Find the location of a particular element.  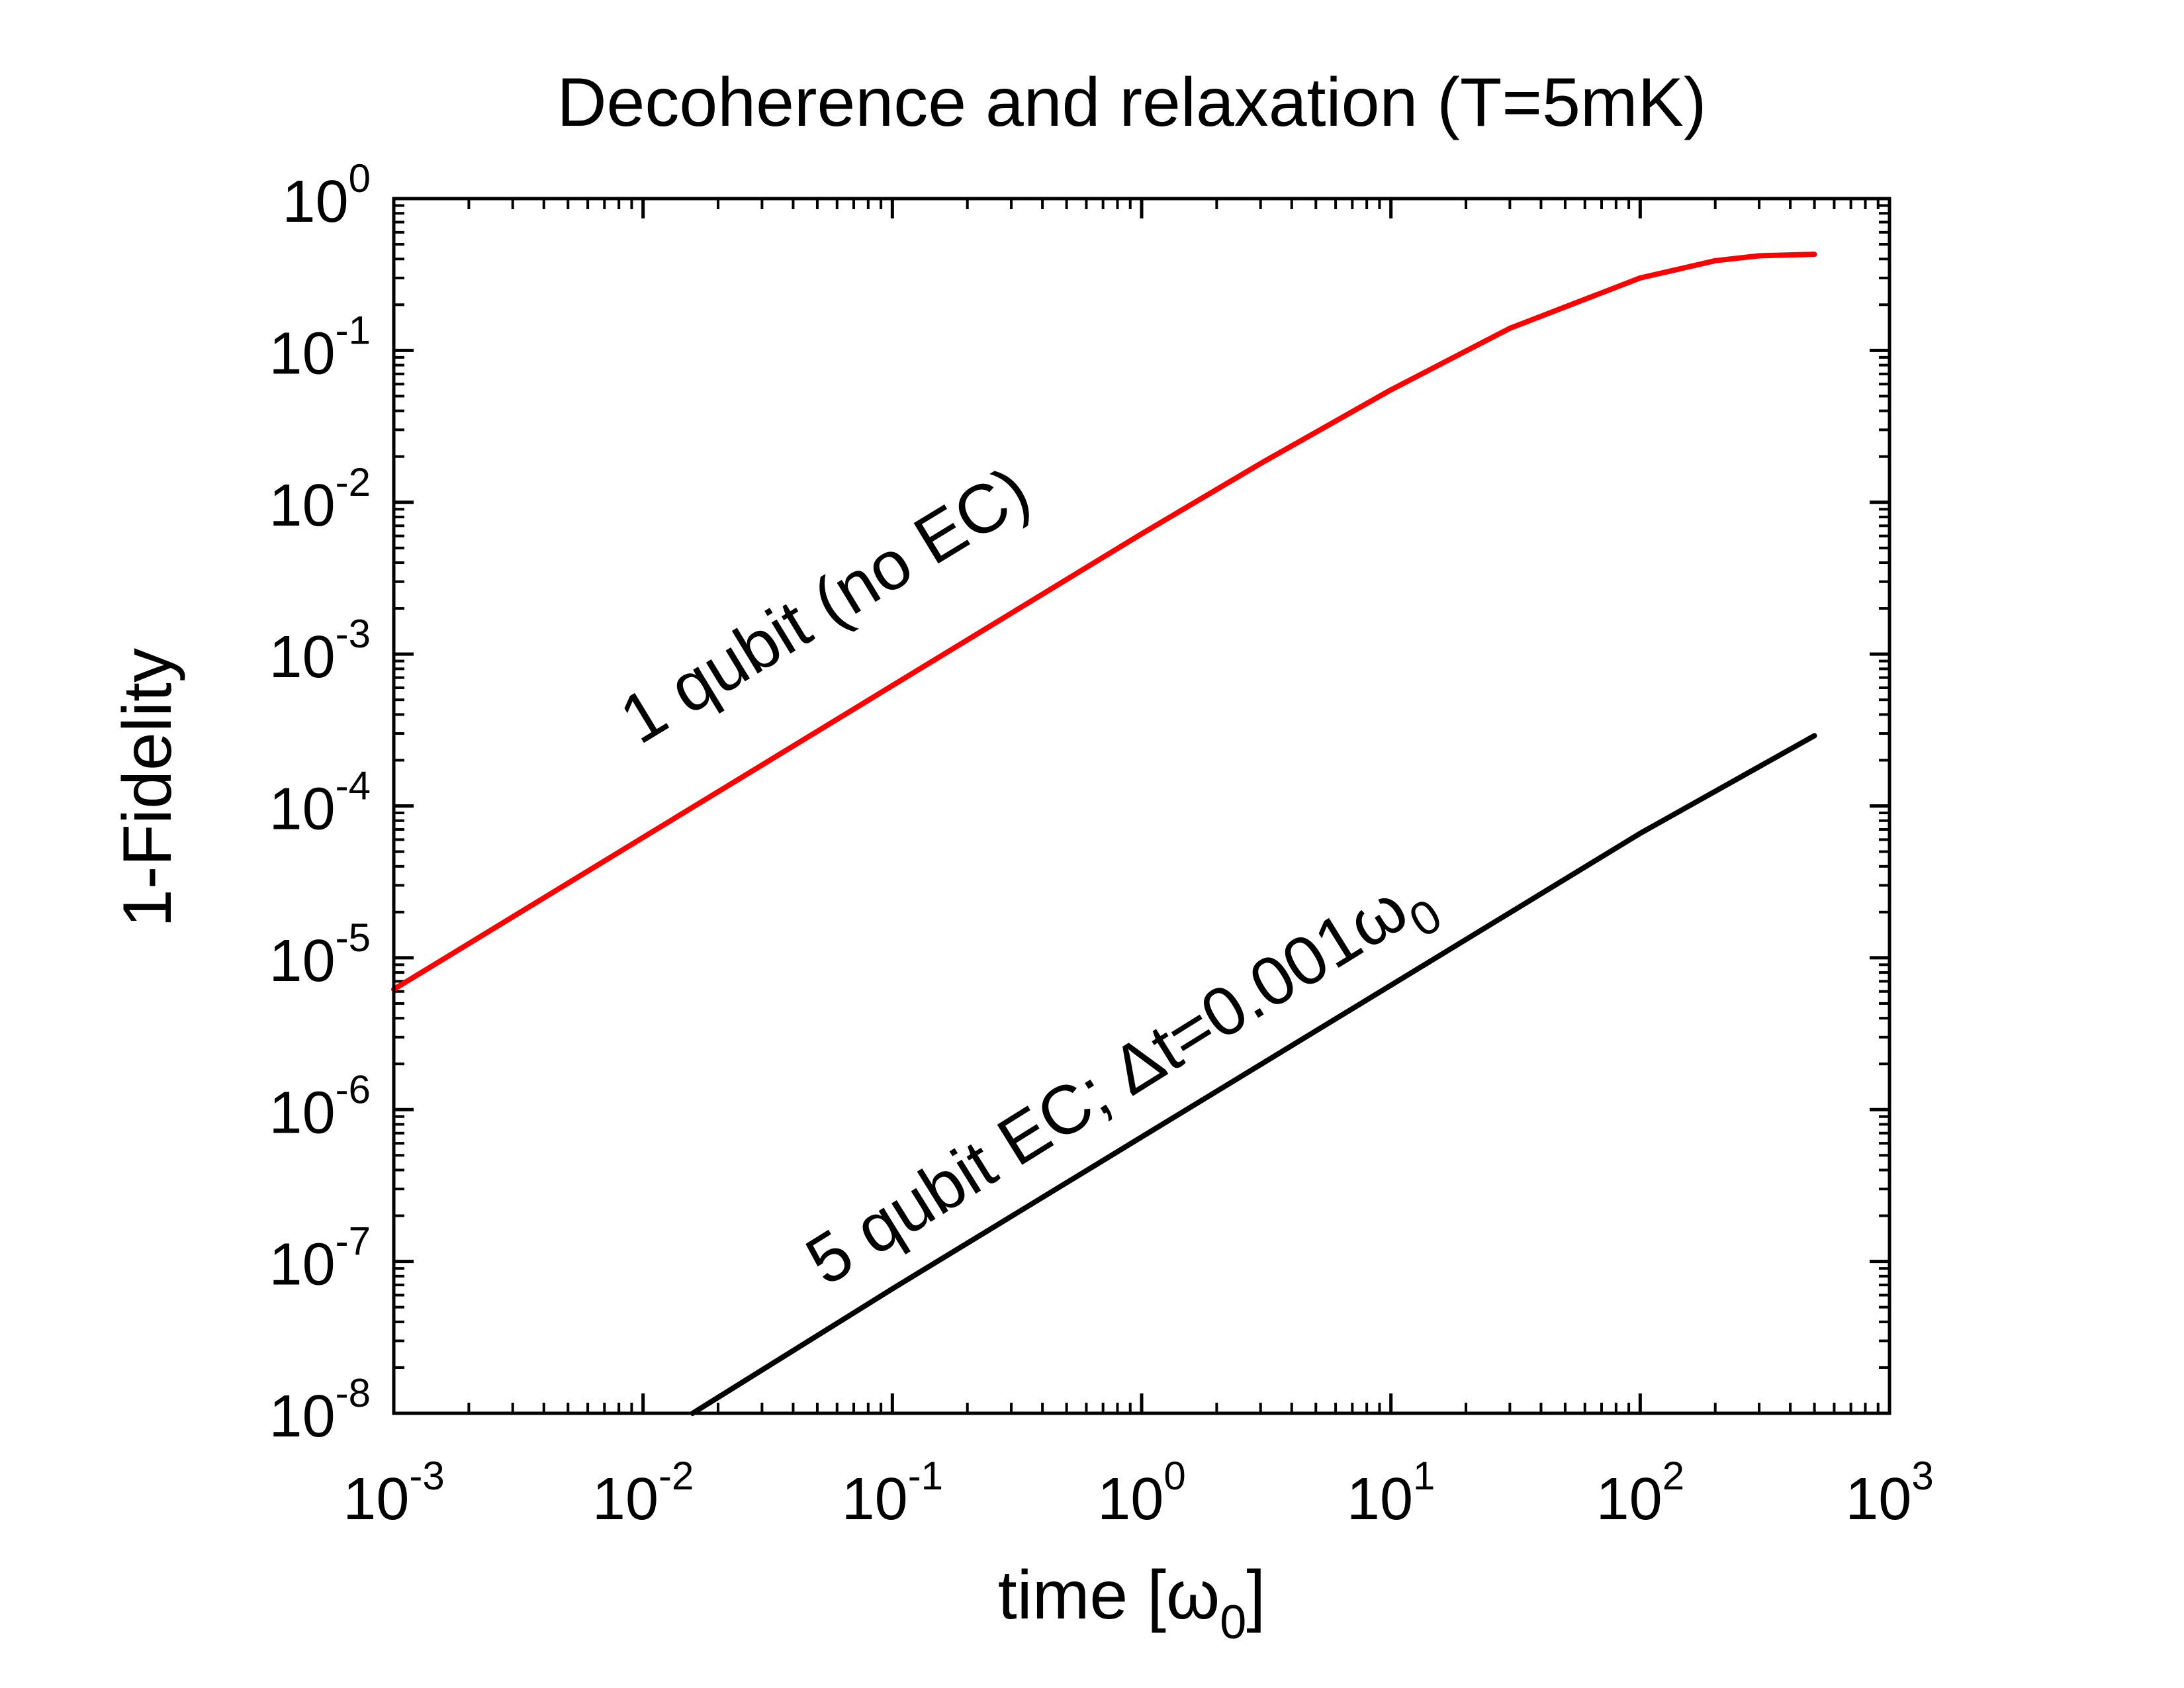

y-tick-label-exp: -2 is located at coordinates (353, 482).